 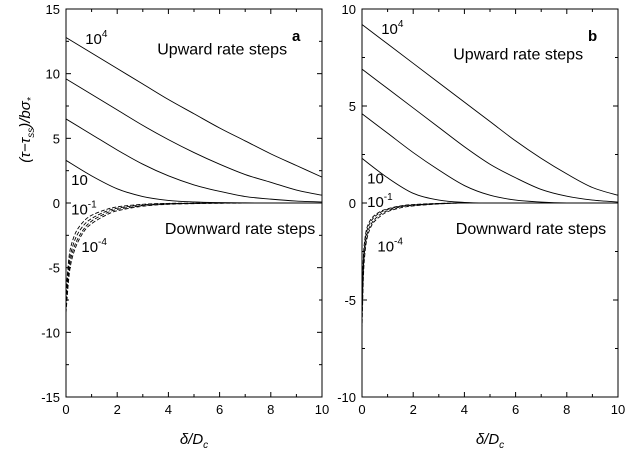 What do you see at coordinates (117, 409) in the screenshot?
I see `x-tick-label-a: 2` at bounding box center [117, 409].